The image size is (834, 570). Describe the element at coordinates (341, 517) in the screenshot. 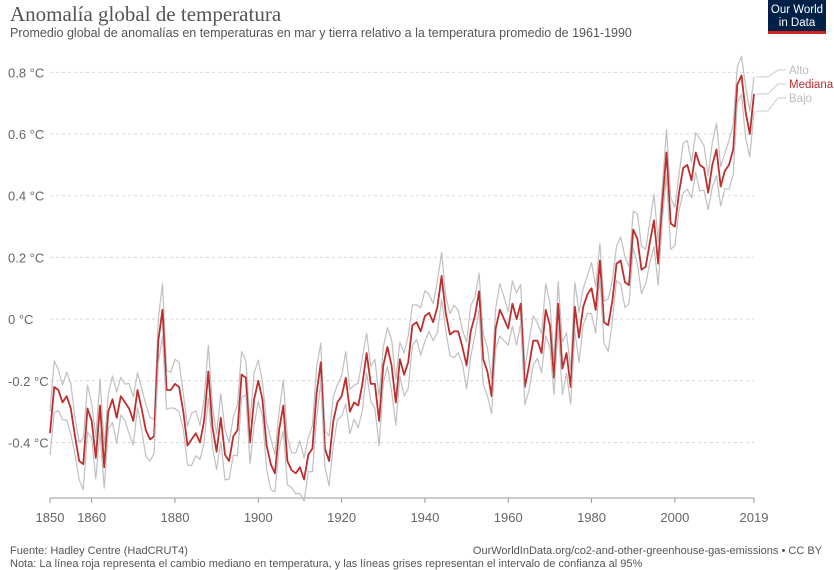

I see `x-tick-label: 1920` at that location.